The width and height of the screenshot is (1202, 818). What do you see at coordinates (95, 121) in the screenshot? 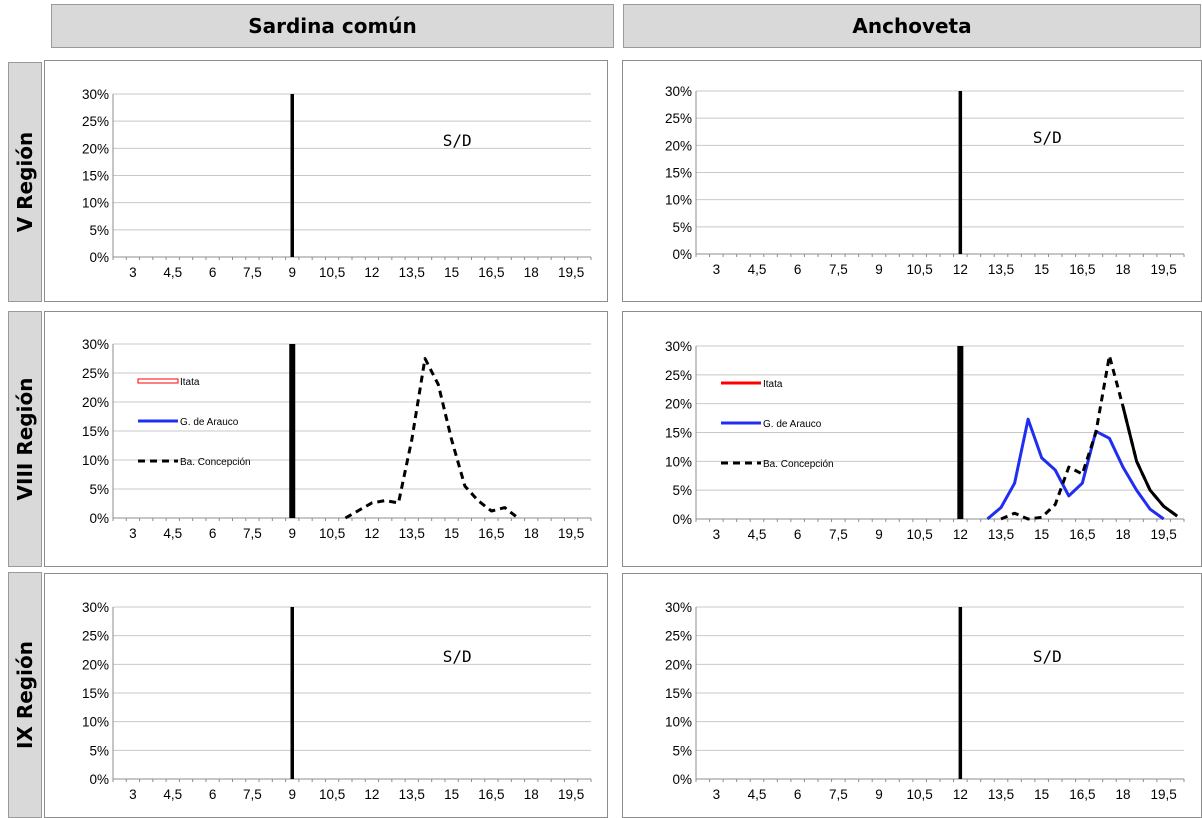
I see `y-tick-label: 25%` at bounding box center [95, 121].